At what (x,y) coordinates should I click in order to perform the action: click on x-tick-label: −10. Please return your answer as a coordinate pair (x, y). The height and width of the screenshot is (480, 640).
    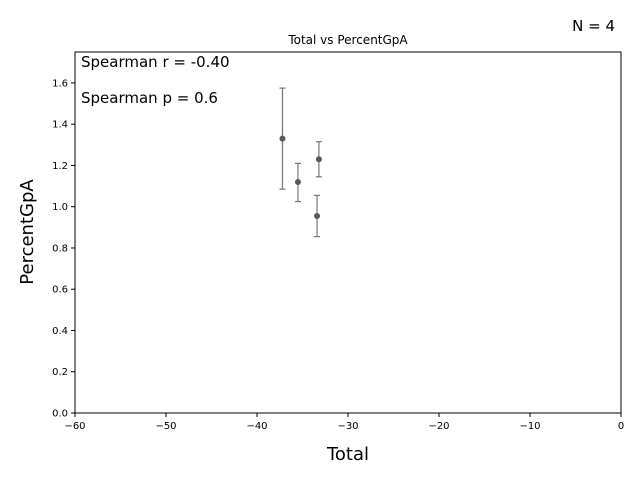
    Looking at the image, I should click on (529, 426).